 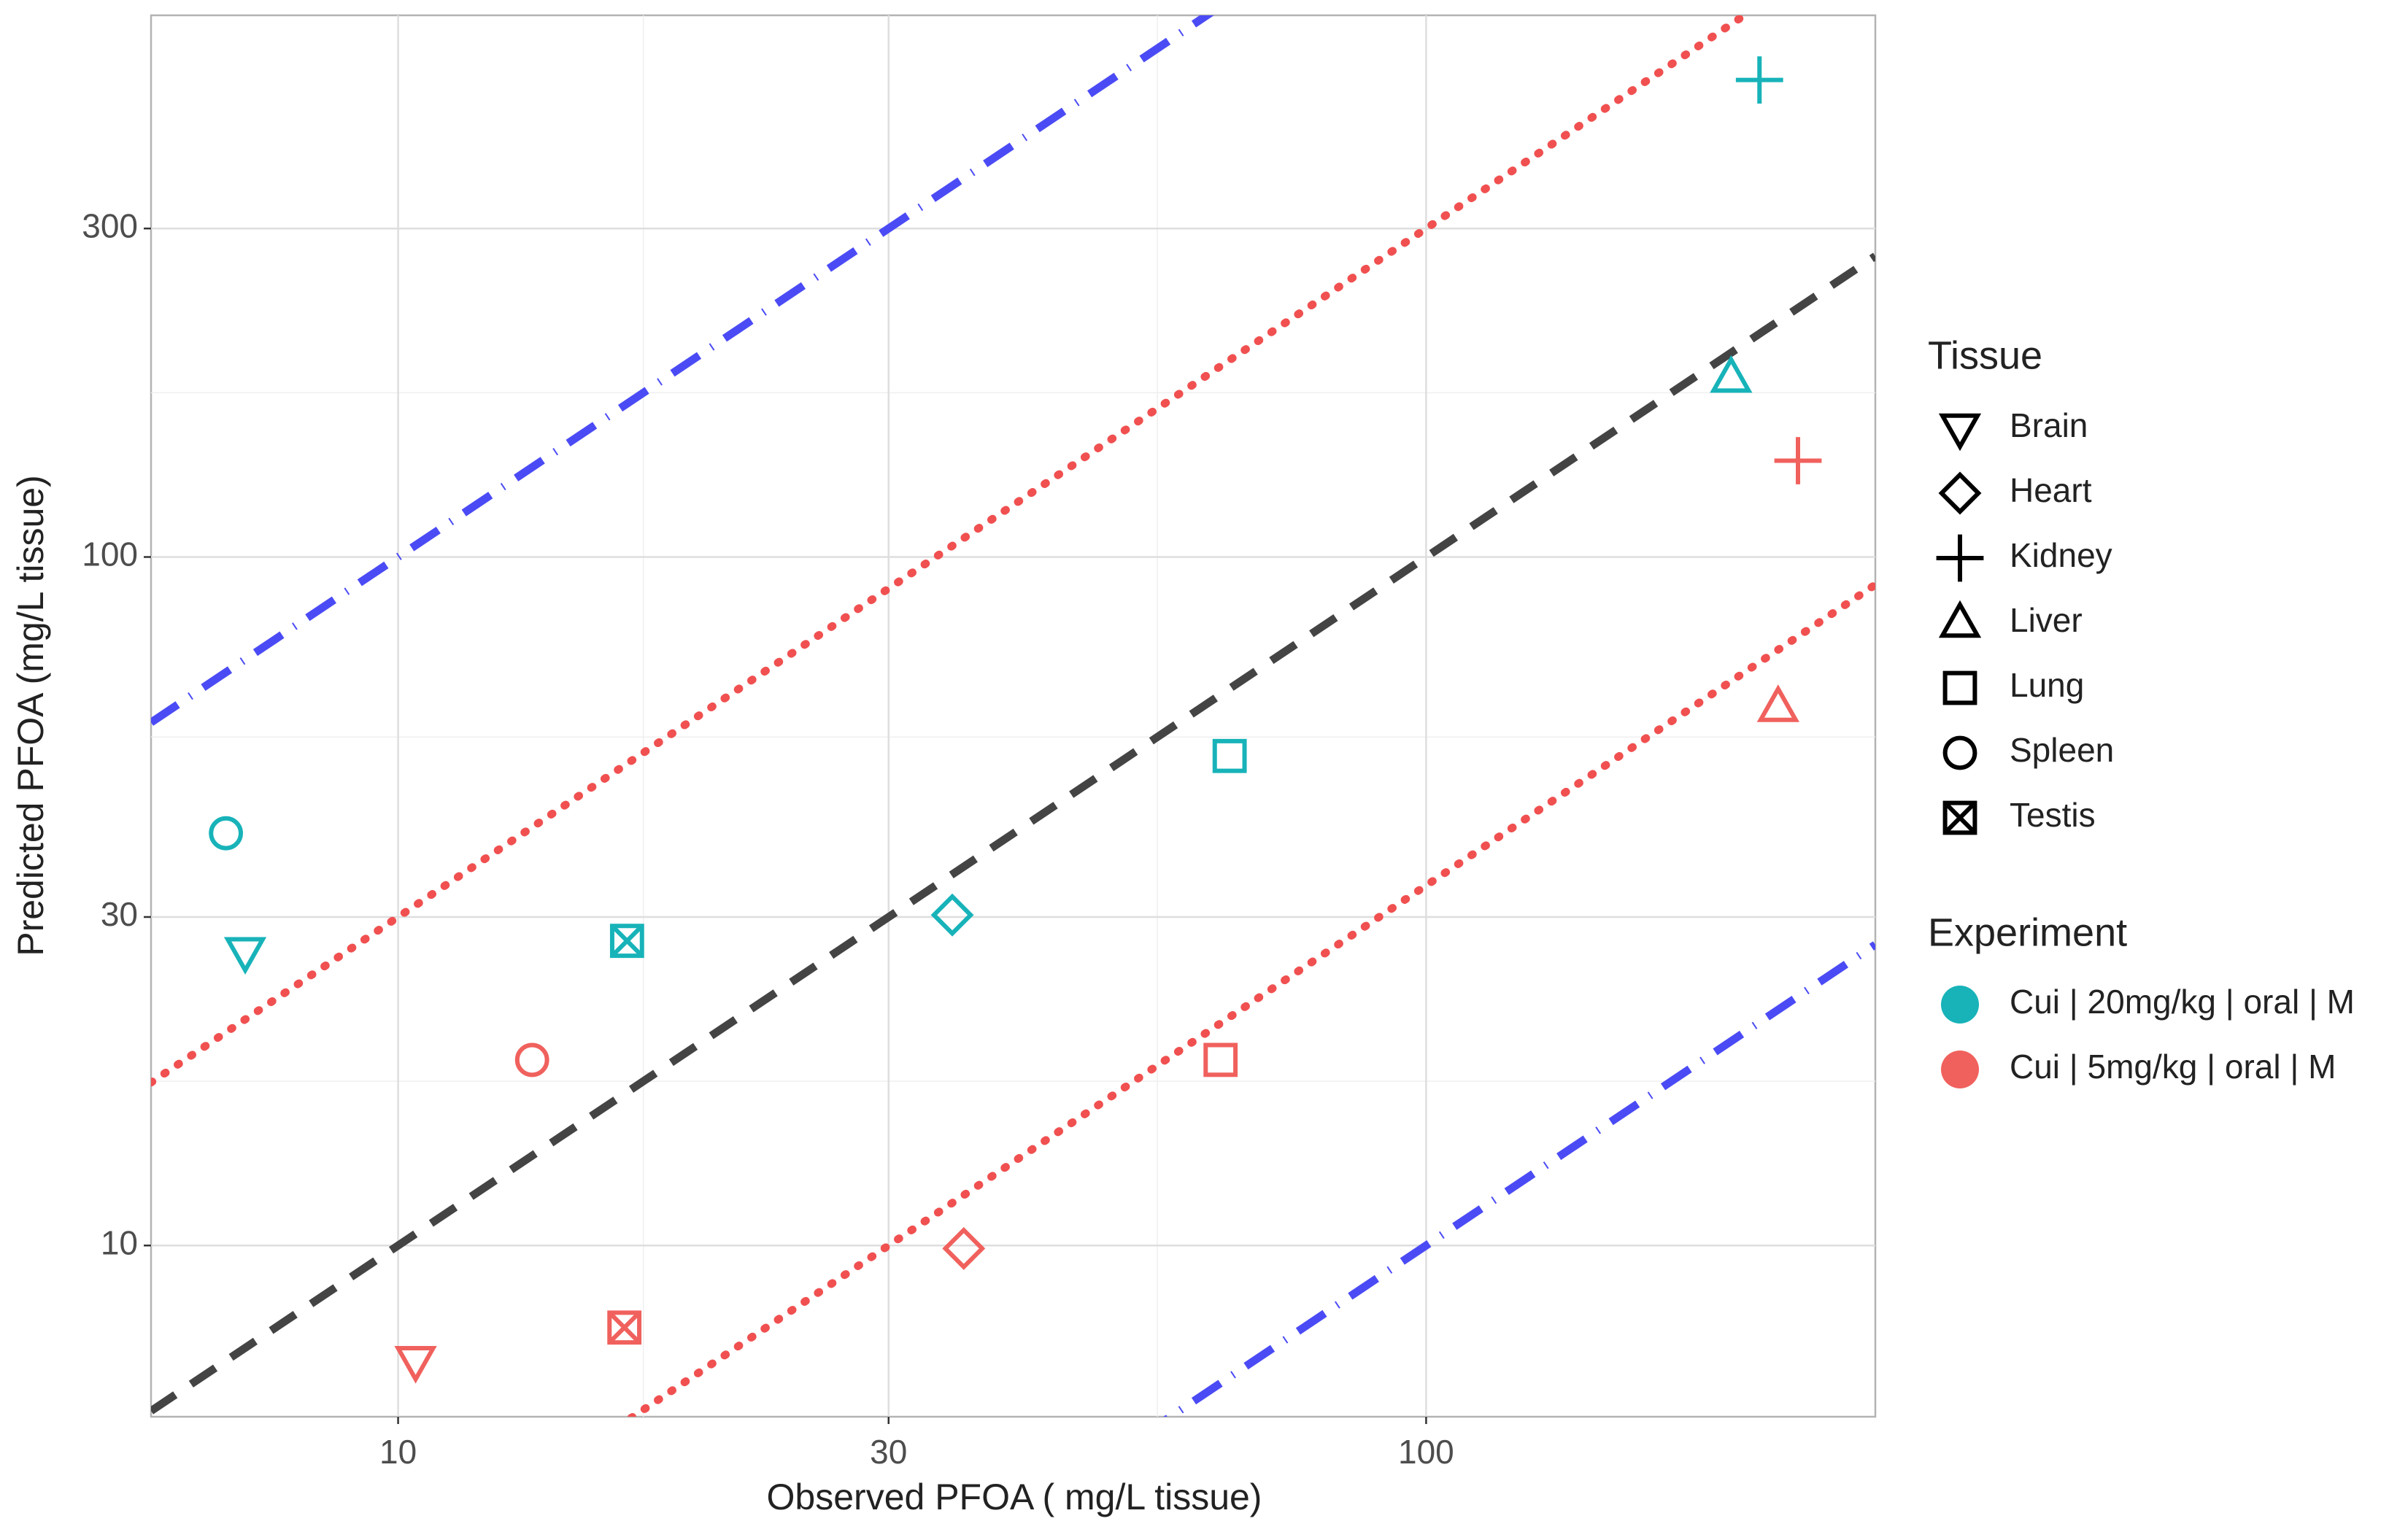 I want to click on legend-title: Tissue, so click(x=1985, y=355).